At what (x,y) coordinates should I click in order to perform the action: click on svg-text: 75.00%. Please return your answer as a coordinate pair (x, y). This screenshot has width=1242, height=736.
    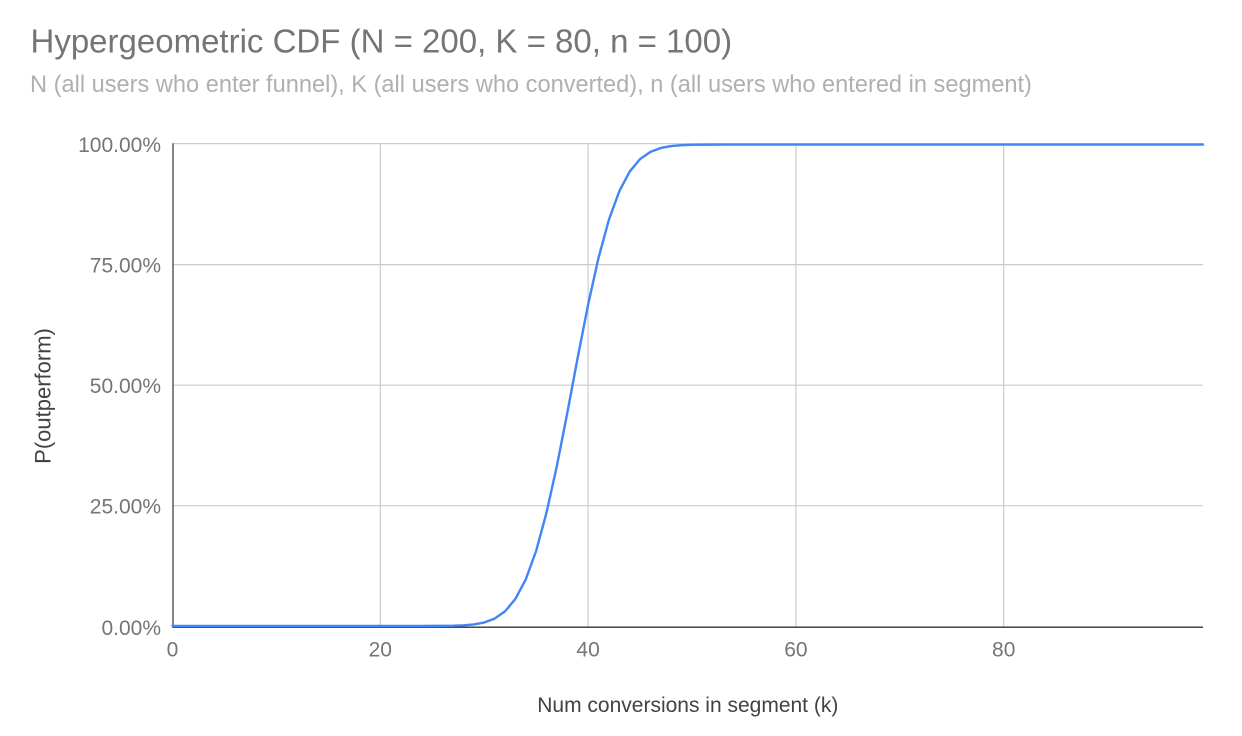
    Looking at the image, I should click on (125, 265).